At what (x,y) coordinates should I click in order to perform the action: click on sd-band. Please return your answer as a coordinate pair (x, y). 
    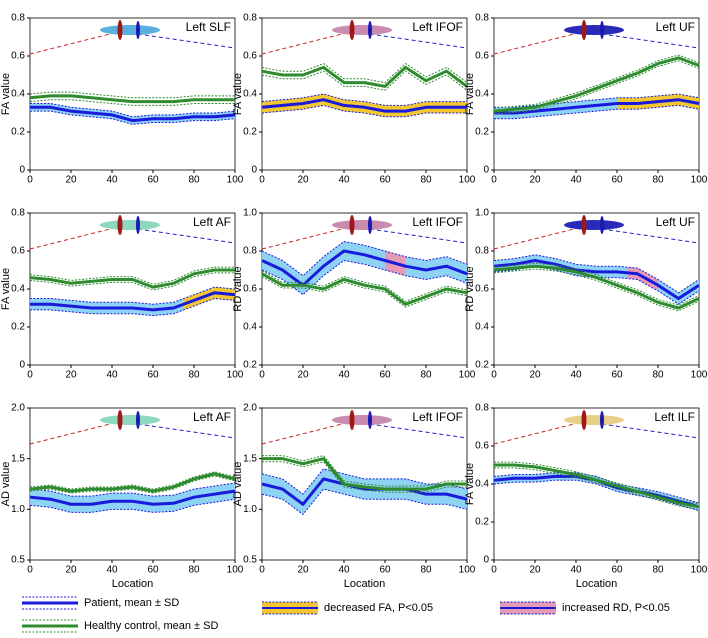
    Looking at the image, I should click on (364, 268).